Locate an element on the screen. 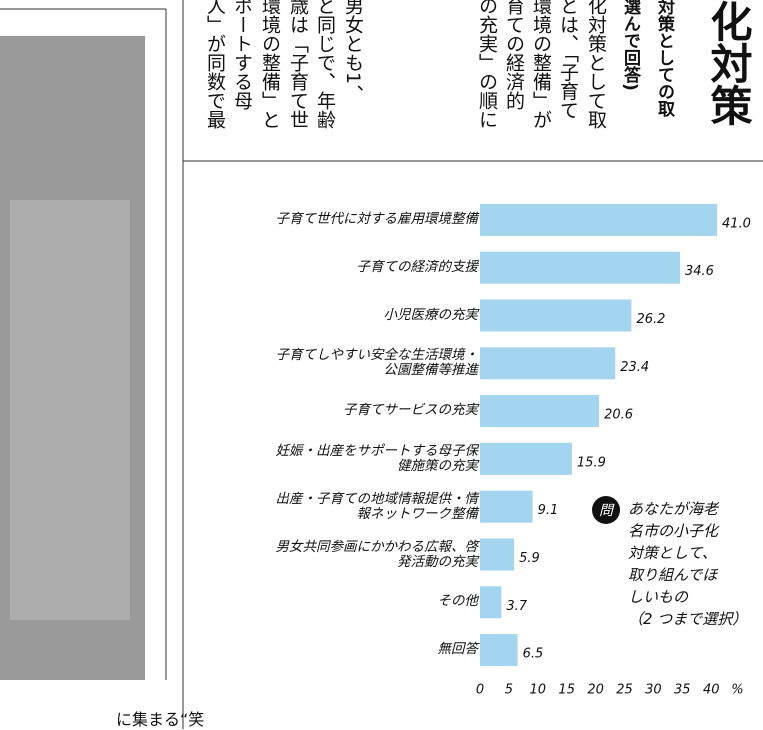  text-column: の充実」の順に is located at coordinates (487, 64).